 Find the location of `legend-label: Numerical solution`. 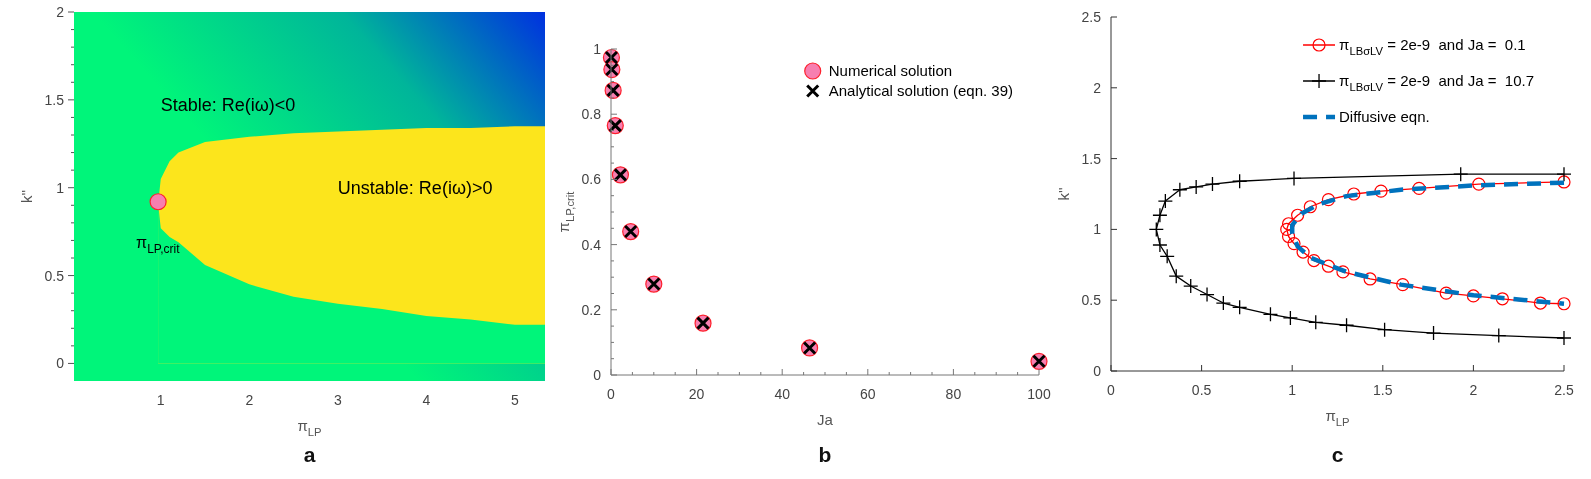

legend-label: Numerical solution is located at coordinates (890, 70).